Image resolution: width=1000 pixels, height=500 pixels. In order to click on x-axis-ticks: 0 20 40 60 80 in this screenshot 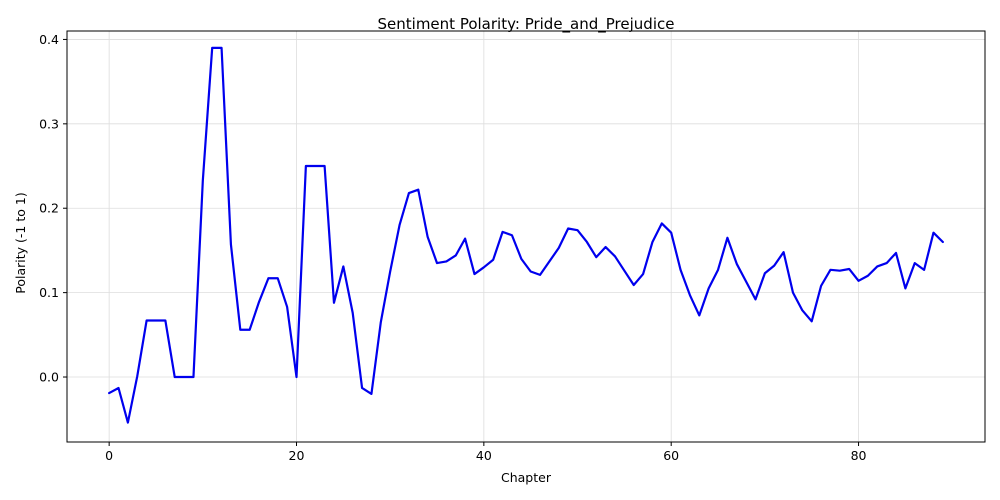, I will do `click(486, 452)`.